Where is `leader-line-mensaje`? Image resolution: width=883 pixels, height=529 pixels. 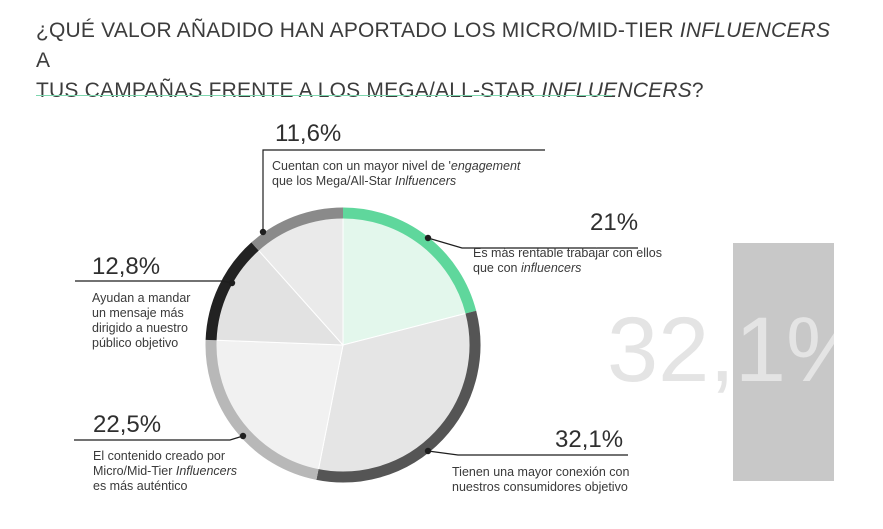
leader-line-mensaje is located at coordinates (154, 282).